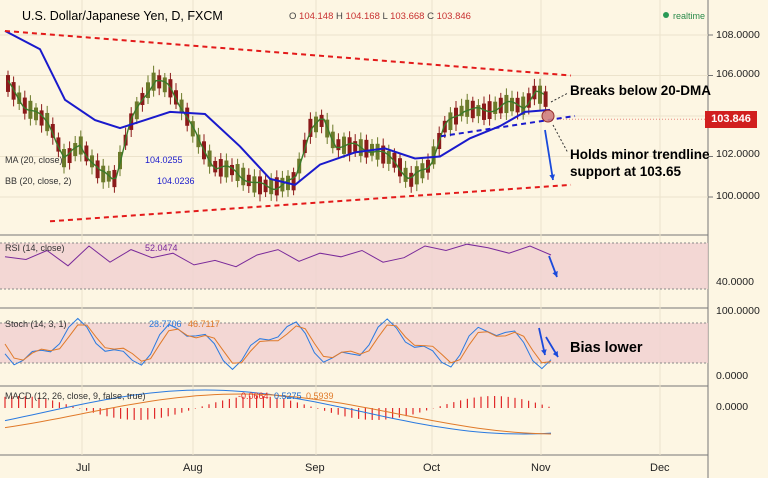 The image size is (768, 478). I want to click on price-down-arrow, so click(549, 155).